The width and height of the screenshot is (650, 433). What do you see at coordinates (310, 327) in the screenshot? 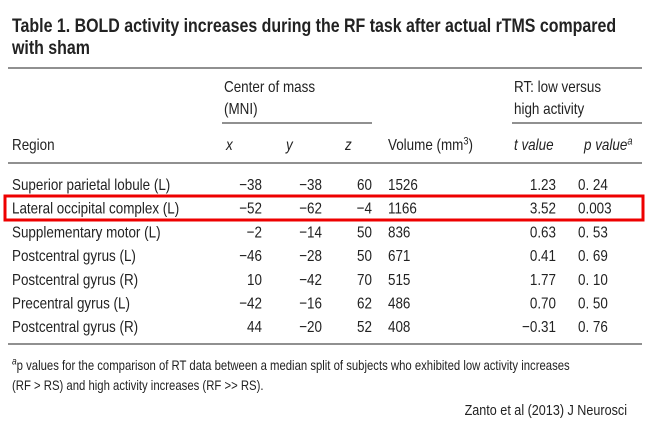
I see `cell: −20` at bounding box center [310, 327].